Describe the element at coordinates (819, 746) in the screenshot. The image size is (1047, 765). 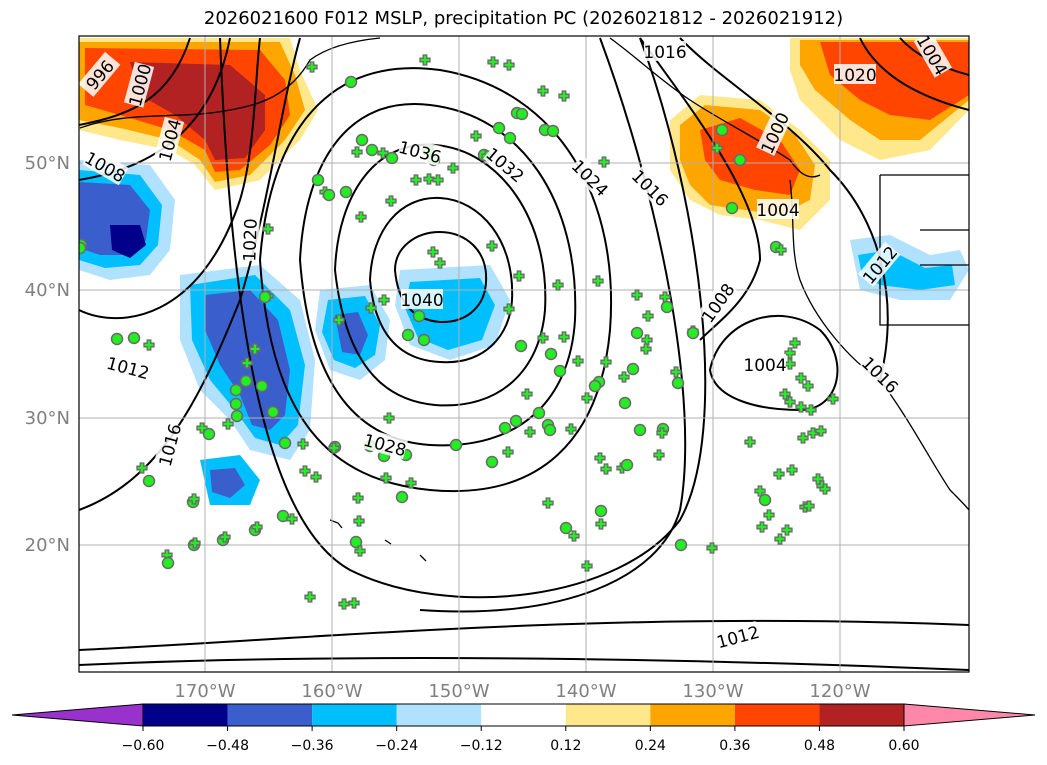
I see `colorbar-tick-label: 0.48` at that location.